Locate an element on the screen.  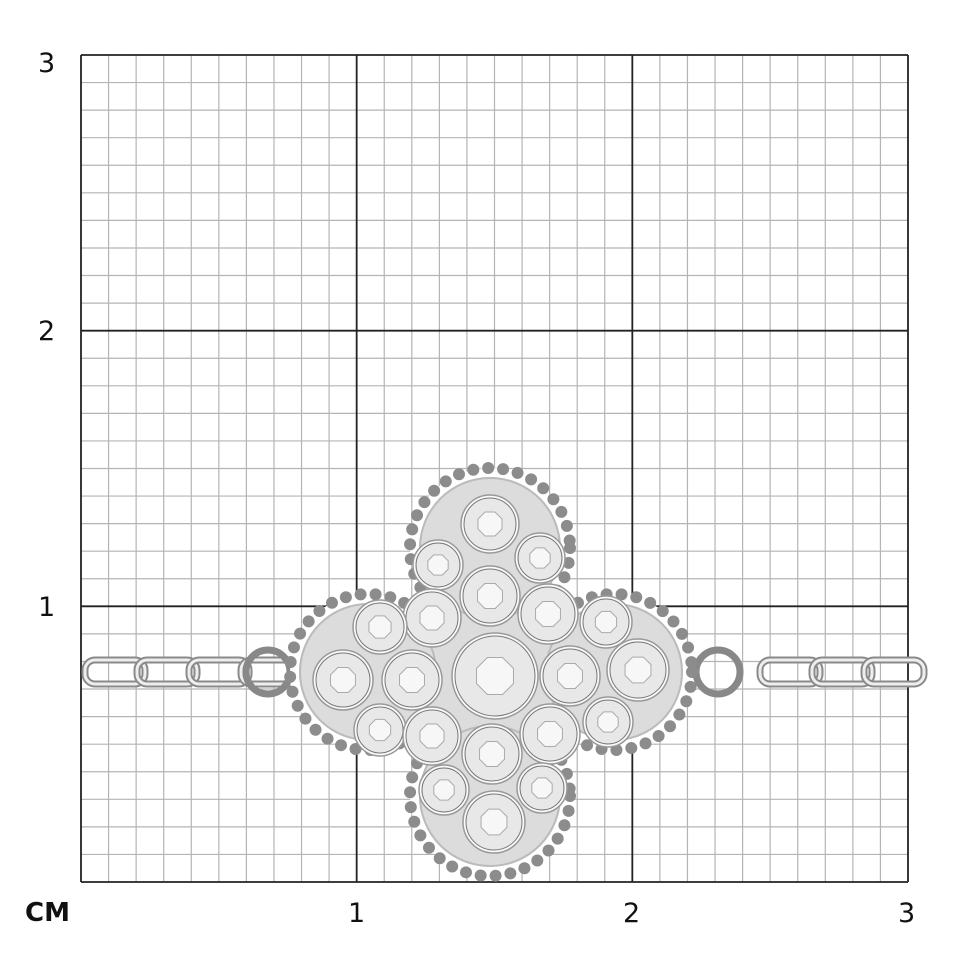
x-tick-label: 3 is located at coordinates (907, 913).